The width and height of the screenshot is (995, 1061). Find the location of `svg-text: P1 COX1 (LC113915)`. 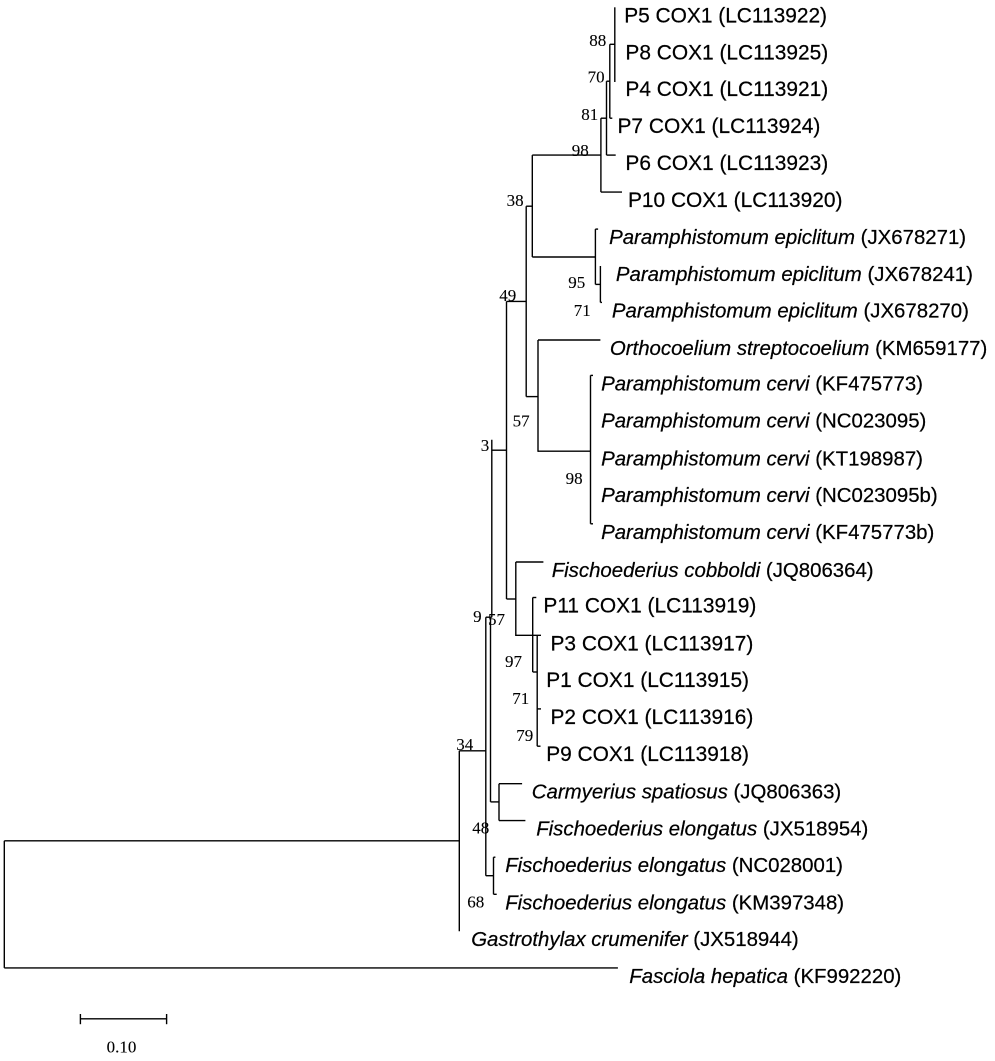

svg-text: P1 COX1 (LC113915) is located at coordinates (647, 680).